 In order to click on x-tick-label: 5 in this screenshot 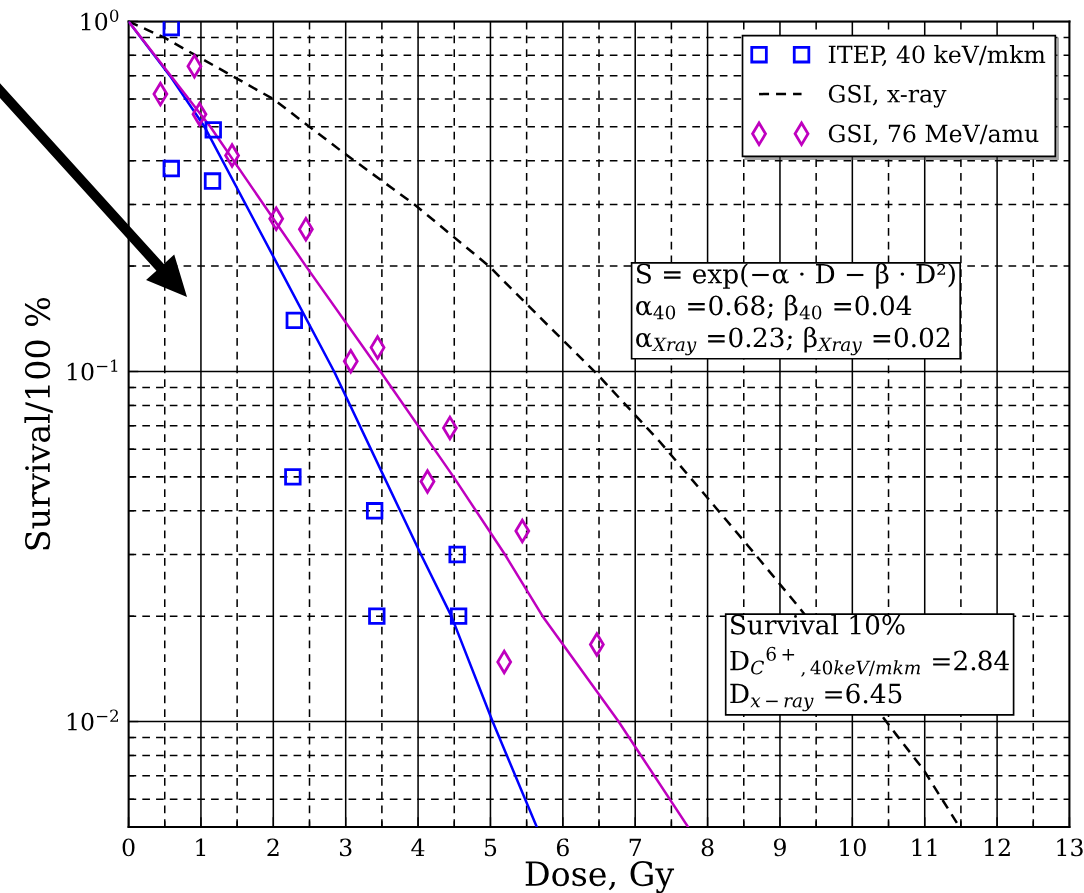, I will do `click(490, 847)`.